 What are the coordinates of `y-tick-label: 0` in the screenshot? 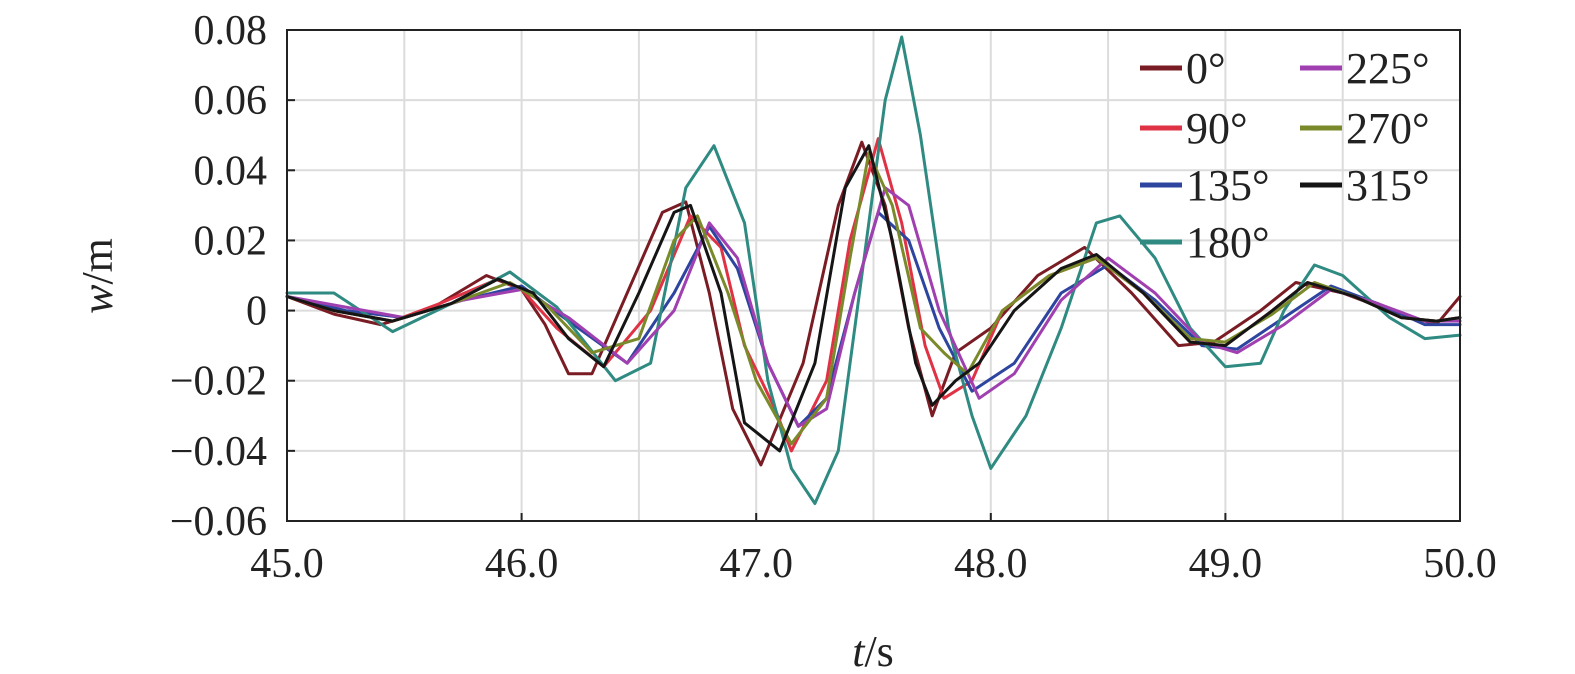 It's located at (256, 312).